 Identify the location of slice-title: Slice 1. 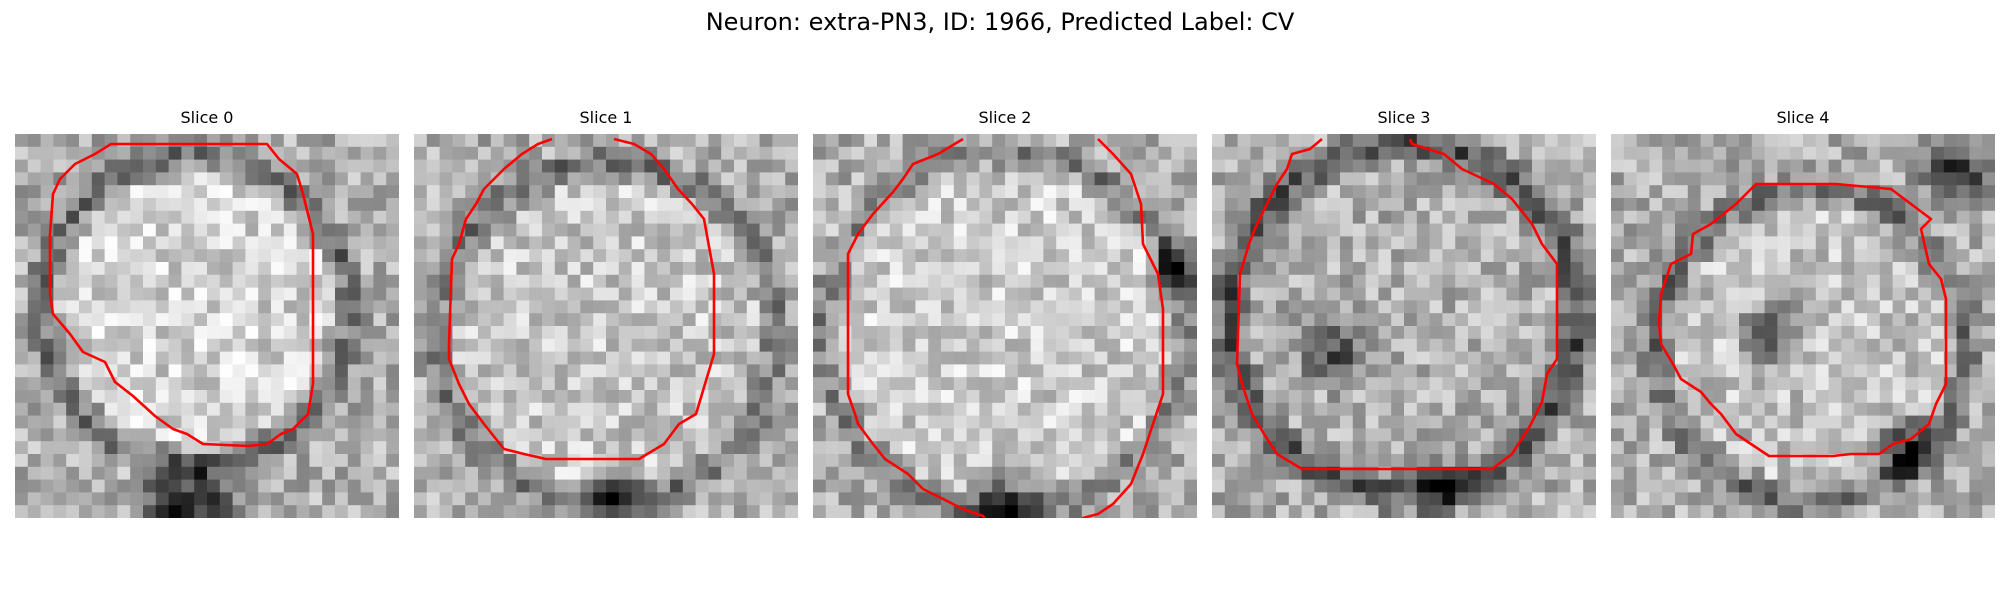
(606, 117).